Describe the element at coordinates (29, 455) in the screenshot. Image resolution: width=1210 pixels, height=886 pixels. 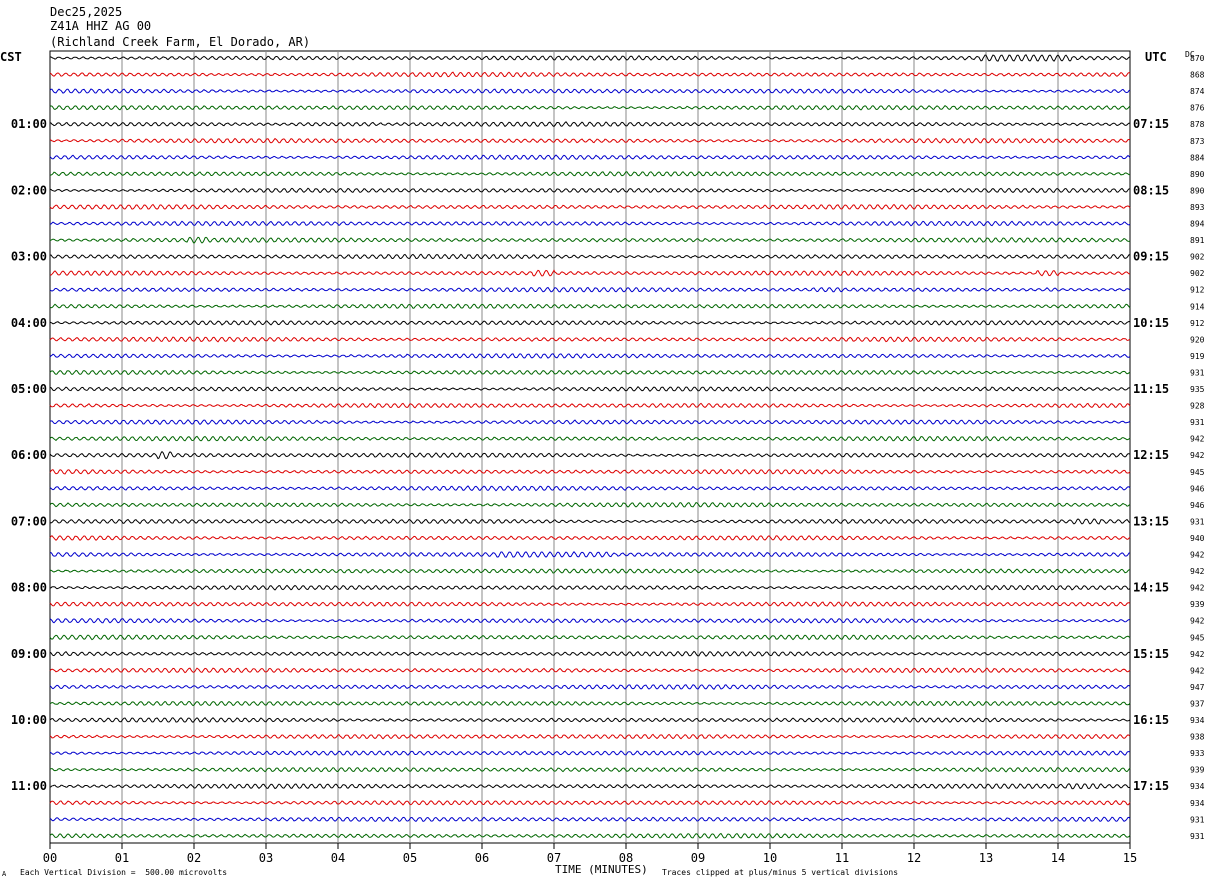
I see `cst-hour-label: 06:00` at that location.